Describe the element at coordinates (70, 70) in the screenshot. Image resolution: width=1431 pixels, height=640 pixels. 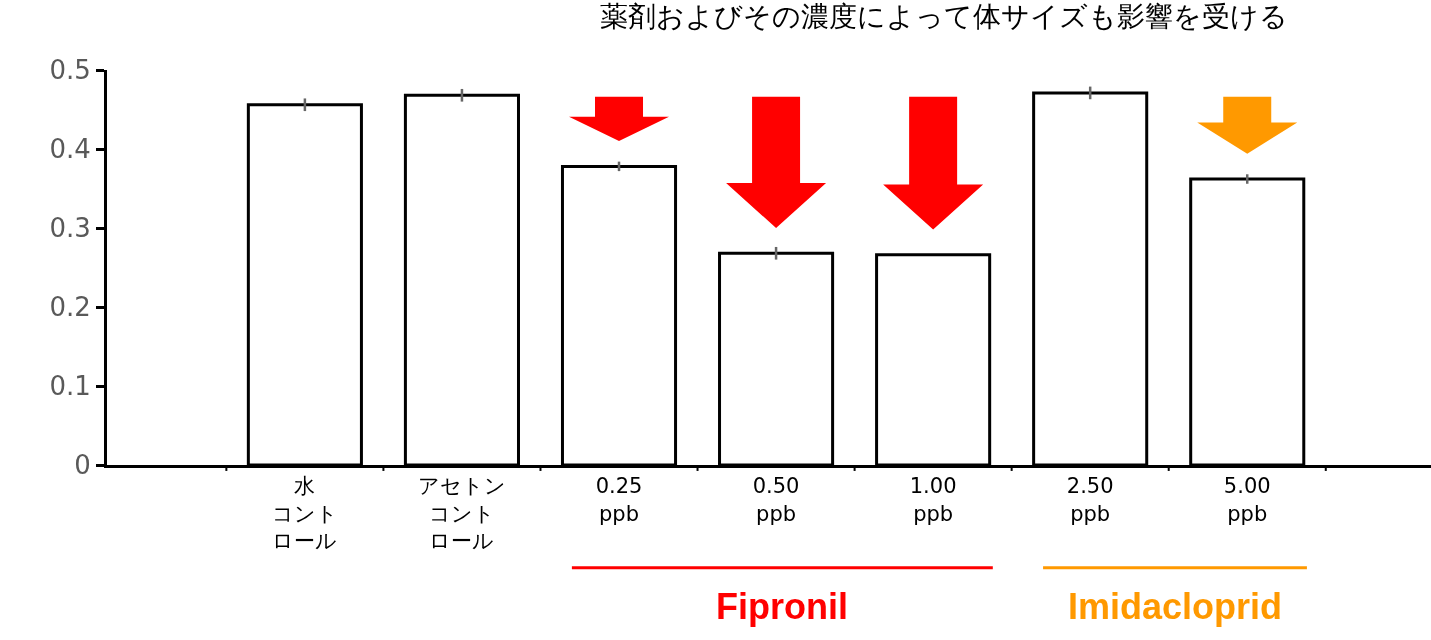
I see `y-tick-label: 0.5` at that location.